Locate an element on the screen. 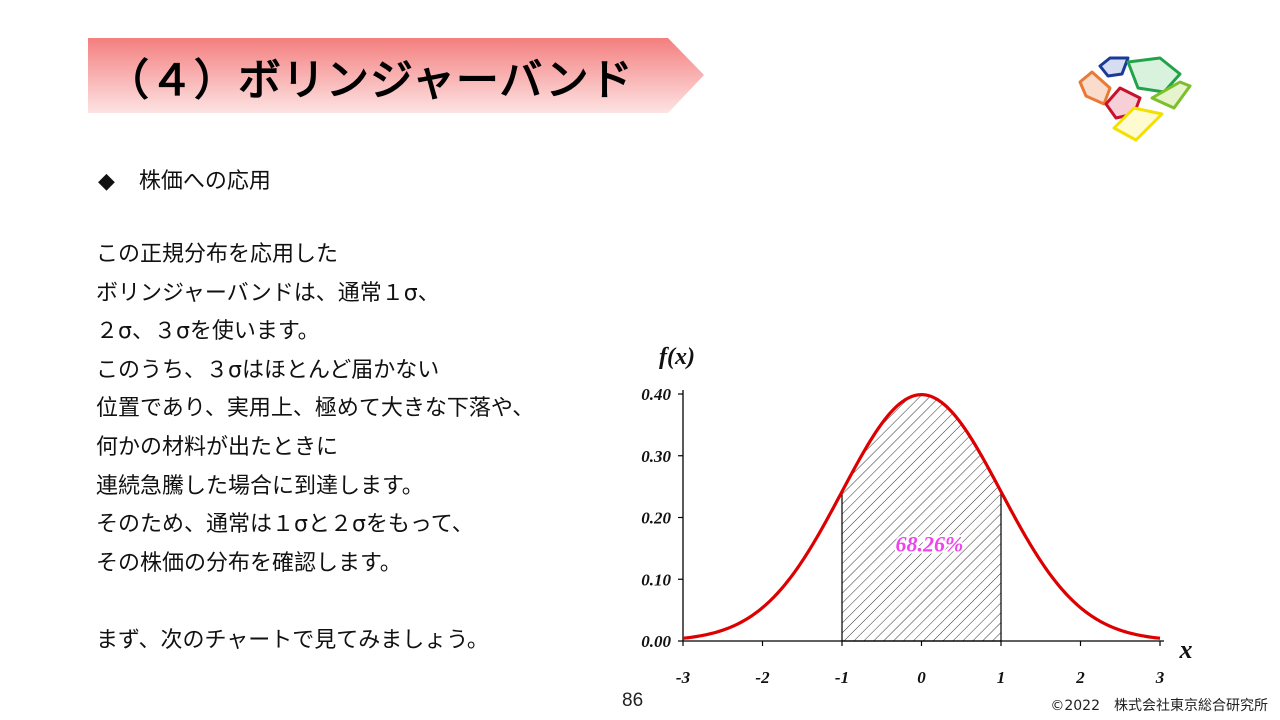 Image resolution: width=1280 pixels, height=720 pixels. x-tick-label: 3 is located at coordinates (1160, 677).